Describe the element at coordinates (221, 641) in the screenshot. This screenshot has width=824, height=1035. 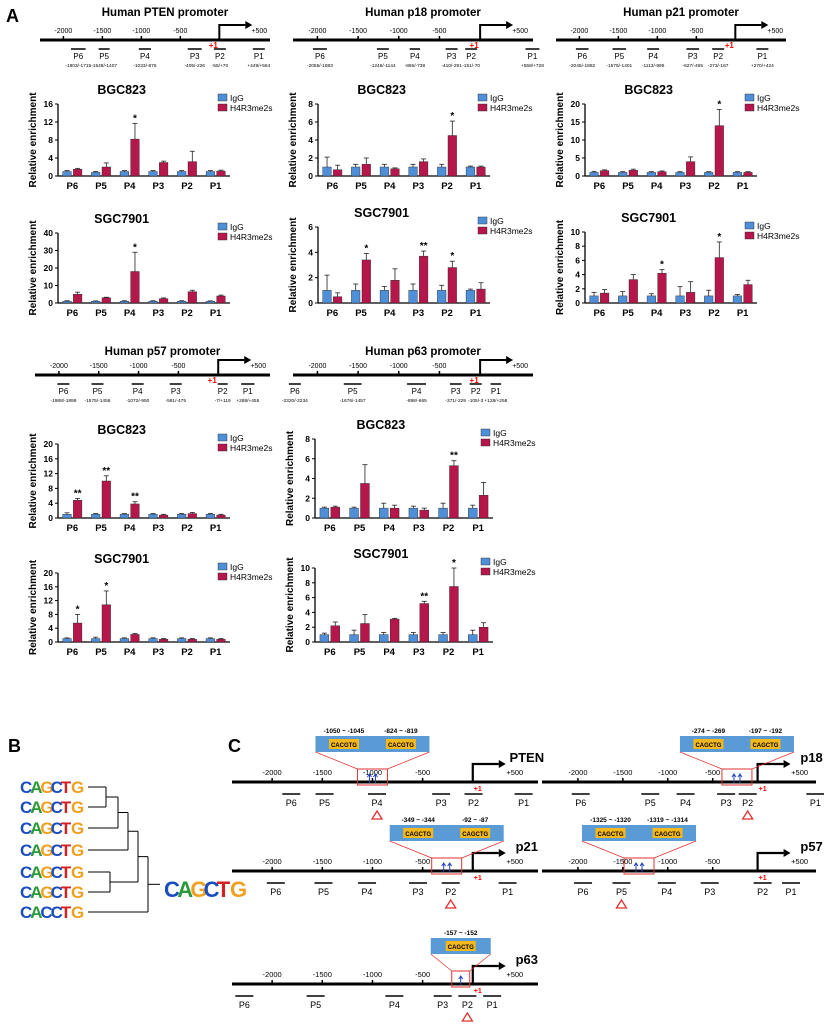
I see `h4r3me2s-bar-p1` at that location.